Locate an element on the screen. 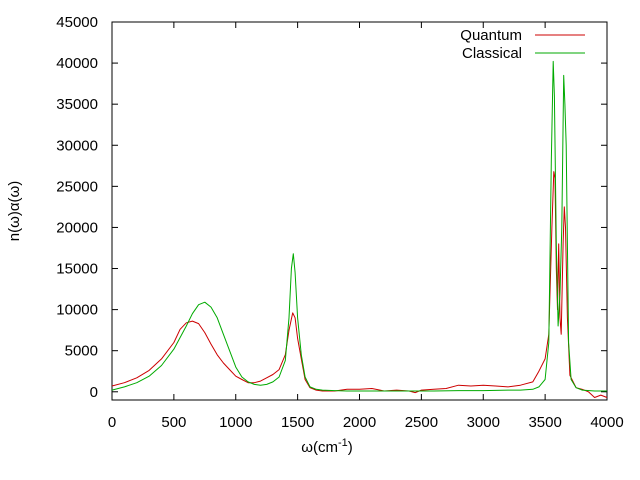  x-tick-label: 4000 is located at coordinates (606, 422).